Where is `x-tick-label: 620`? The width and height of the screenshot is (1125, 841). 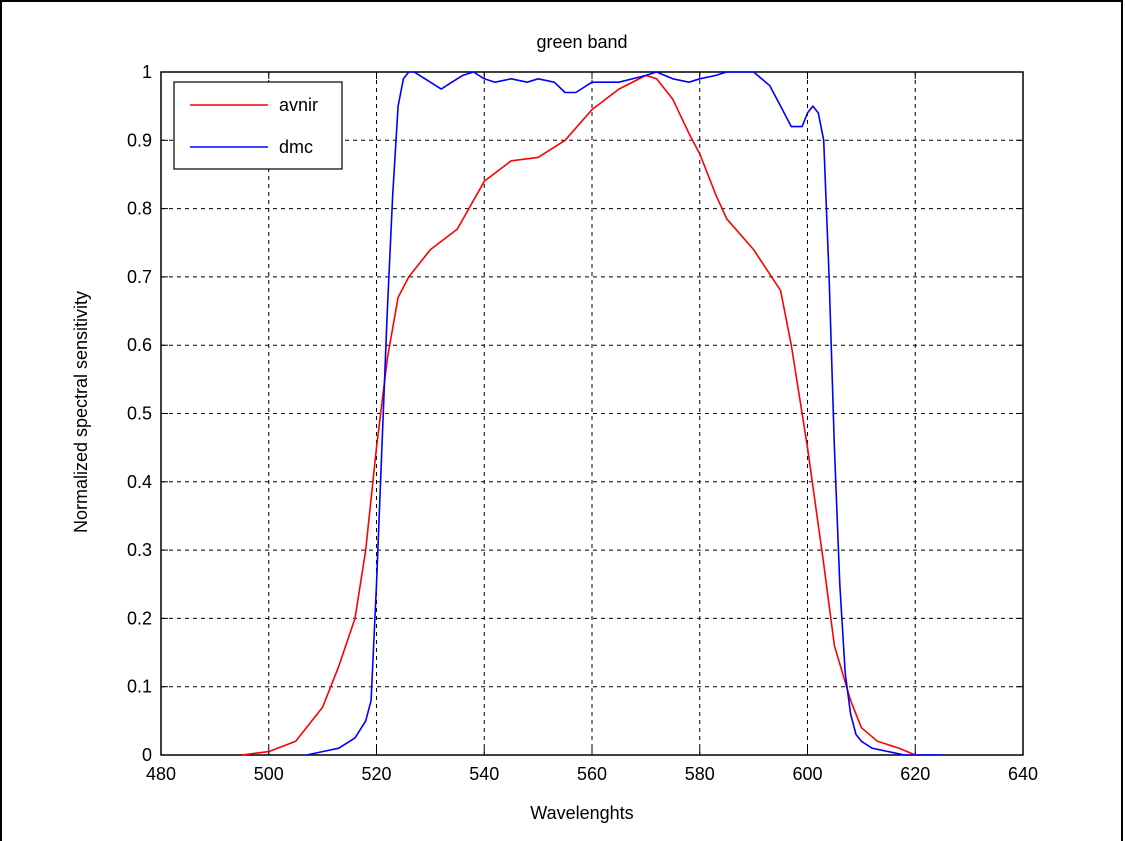
x-tick-label: 620 is located at coordinates (915, 774).